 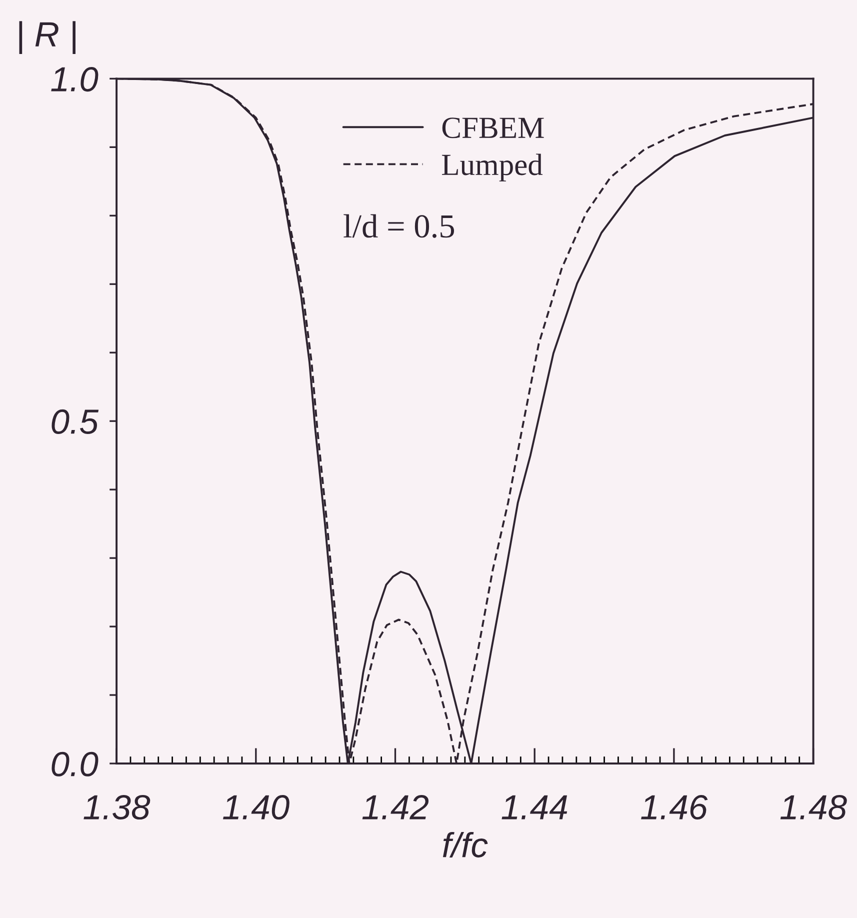 I want to click on x-tick-label: 1.38, so click(x=117, y=807).